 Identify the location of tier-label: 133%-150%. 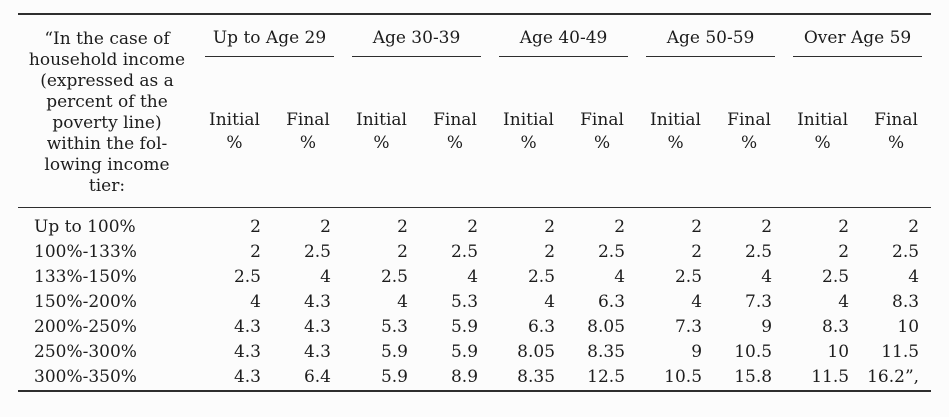
(85, 276).